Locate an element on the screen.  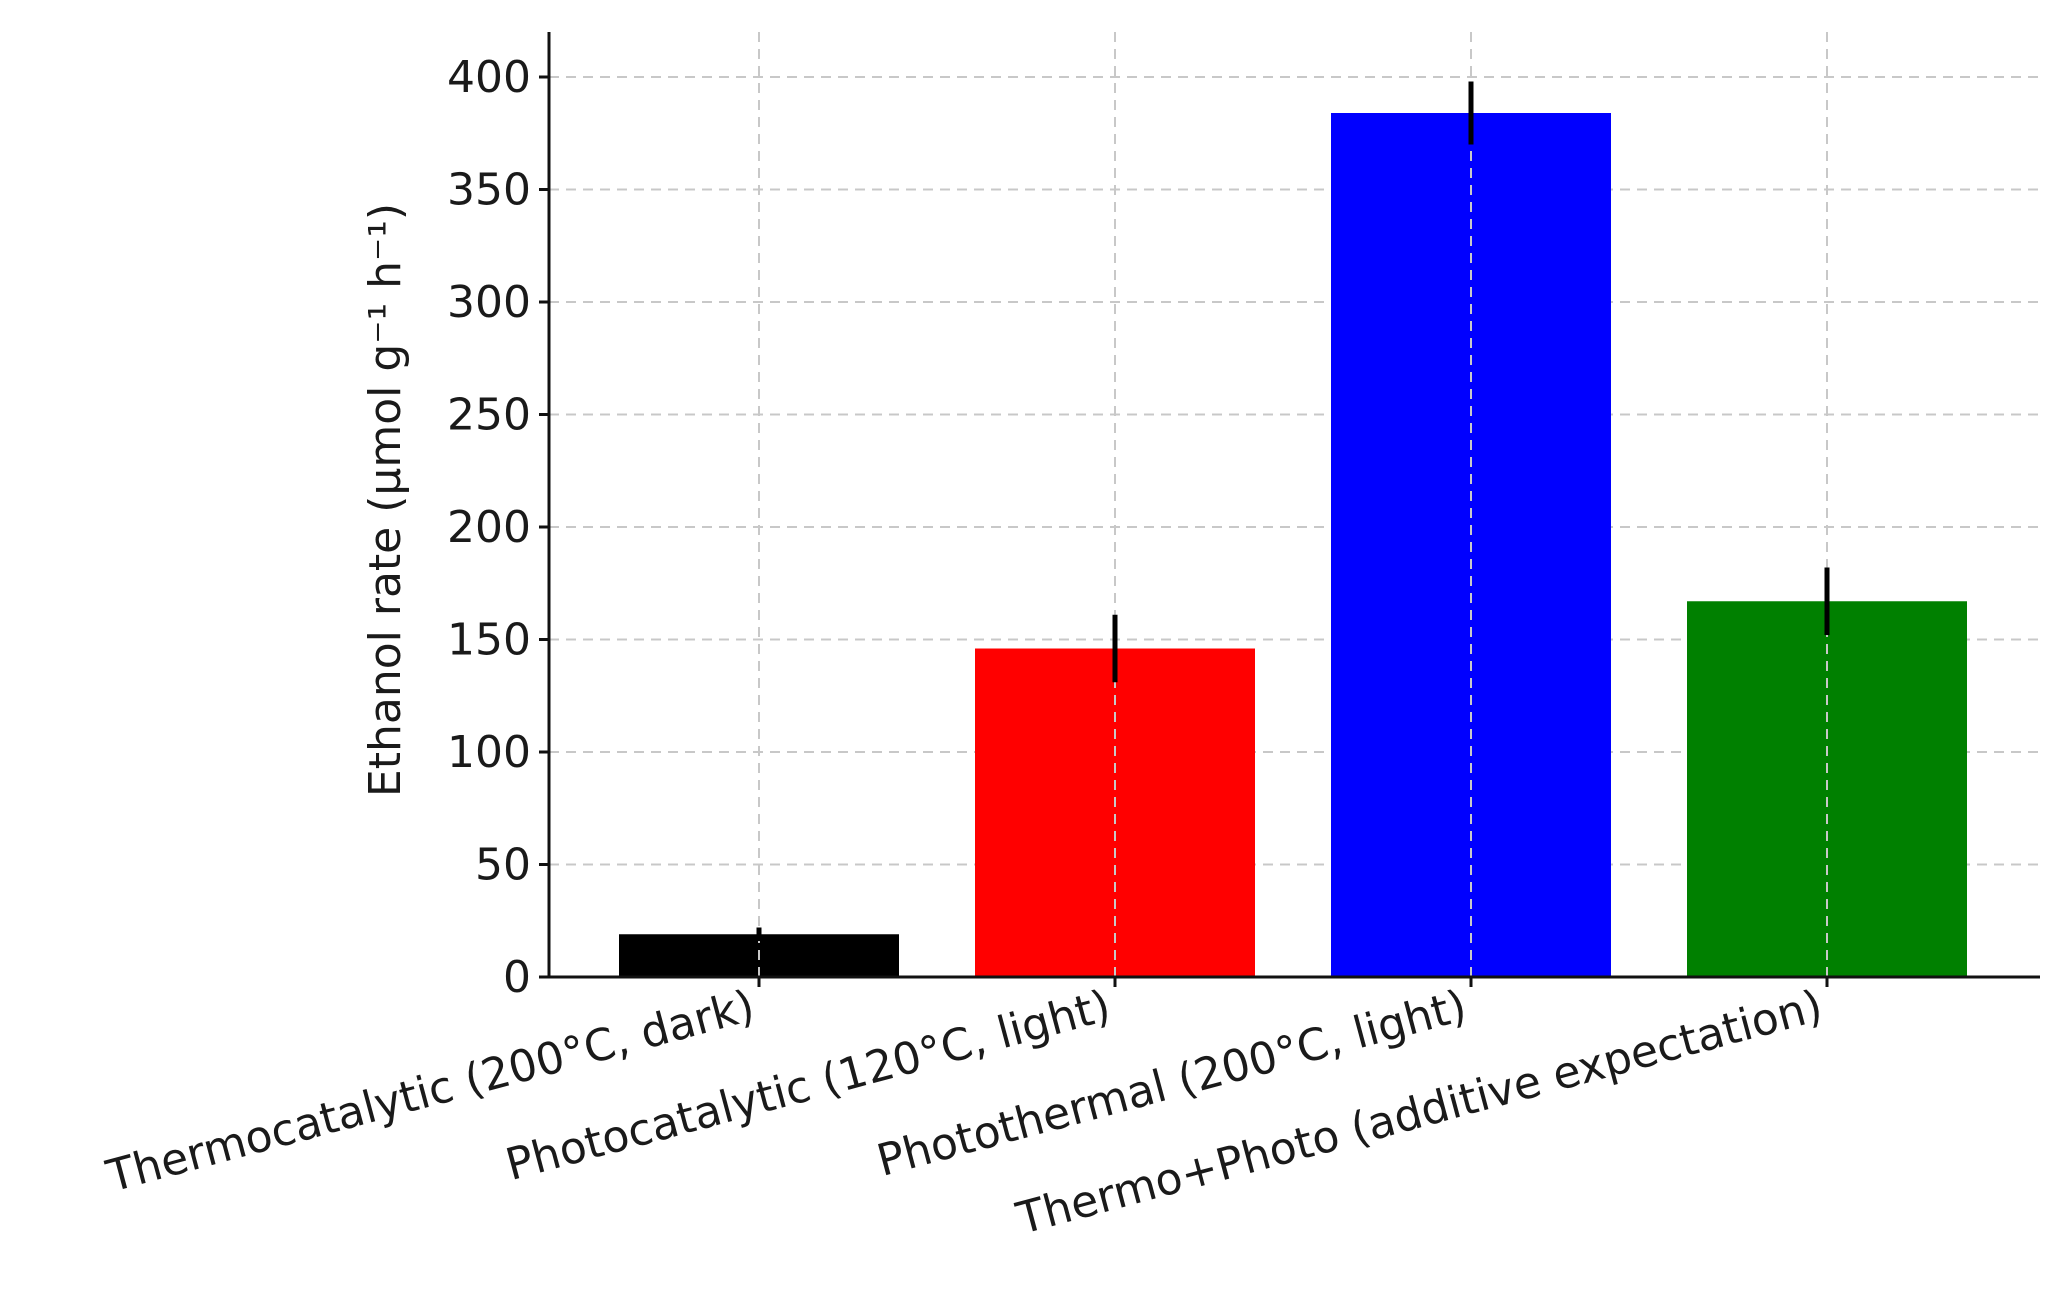
y-tick-label: 300 is located at coordinates (489, 302).